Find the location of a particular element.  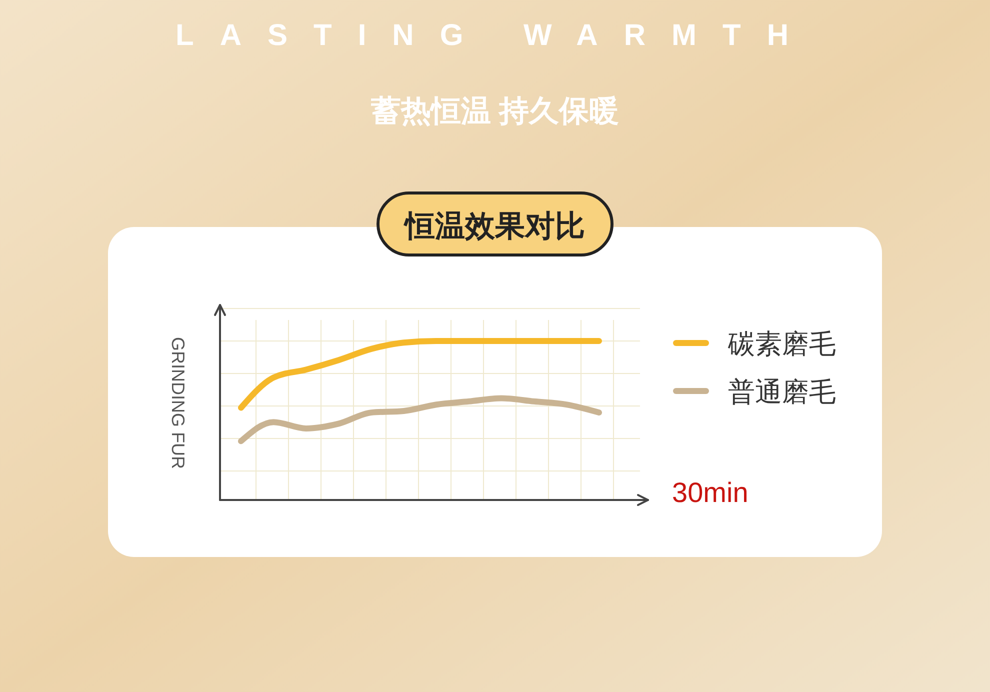

chart-subtitle: 蓄热恒温 持久保暖 is located at coordinates (495, 111).